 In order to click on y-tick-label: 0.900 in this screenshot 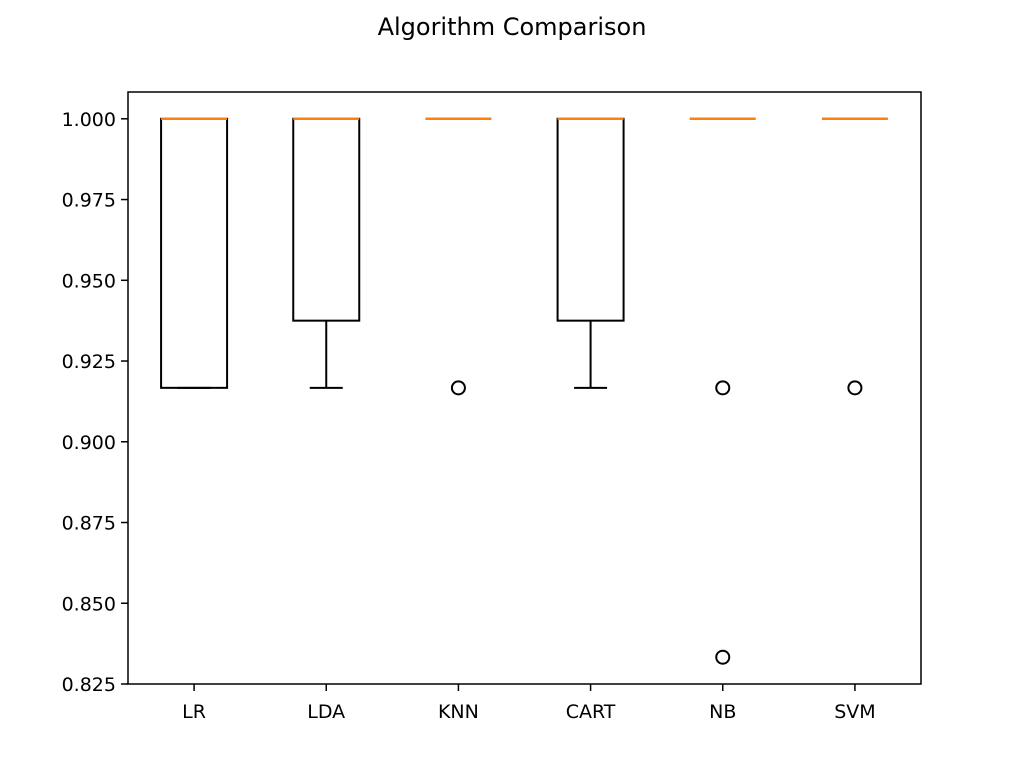, I will do `click(89, 443)`.